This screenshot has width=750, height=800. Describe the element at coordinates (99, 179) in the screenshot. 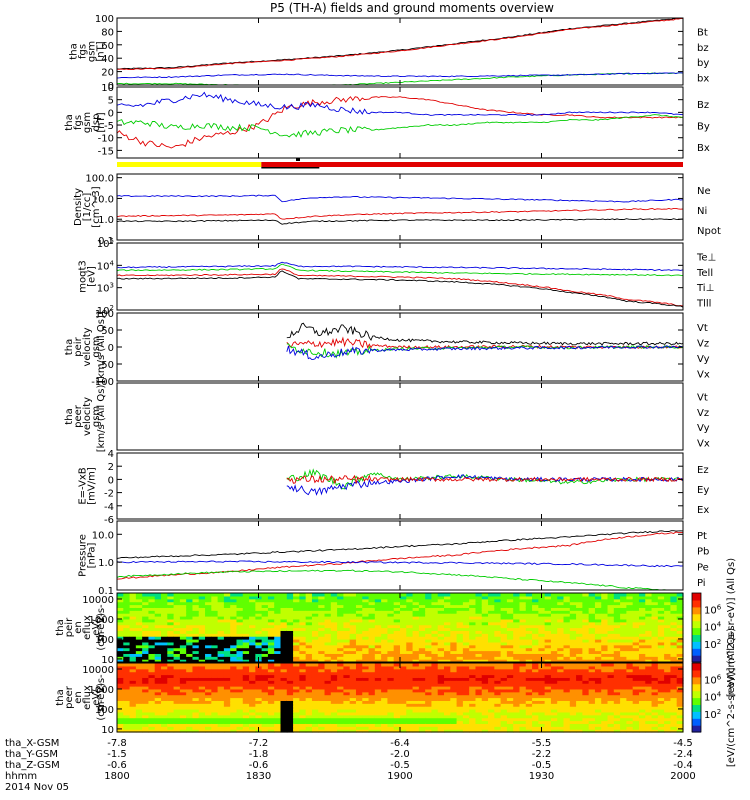

I see `y-tick-label: 100.0` at that location.